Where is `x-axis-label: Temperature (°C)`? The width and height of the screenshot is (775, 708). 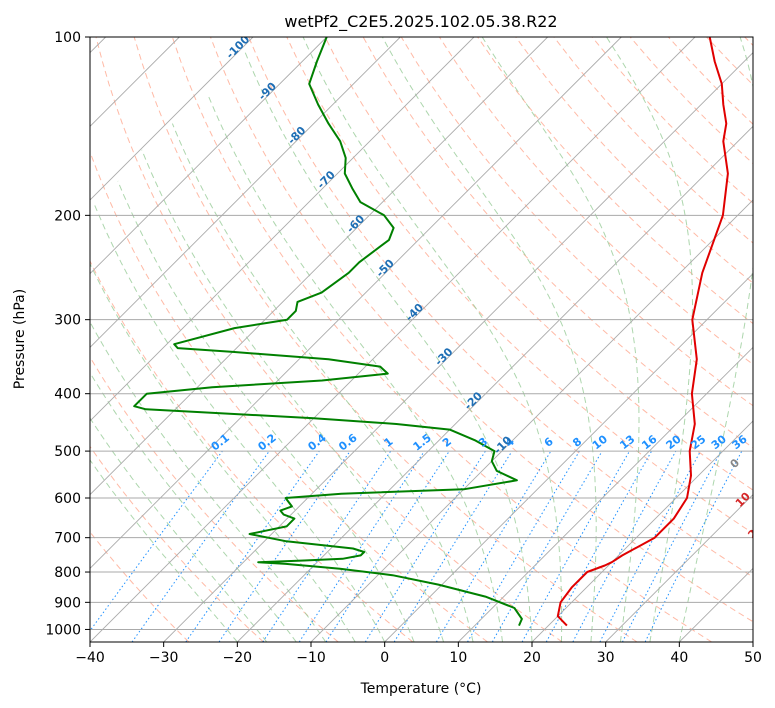 x-axis-label: Temperature (°C) is located at coordinates (421, 689).